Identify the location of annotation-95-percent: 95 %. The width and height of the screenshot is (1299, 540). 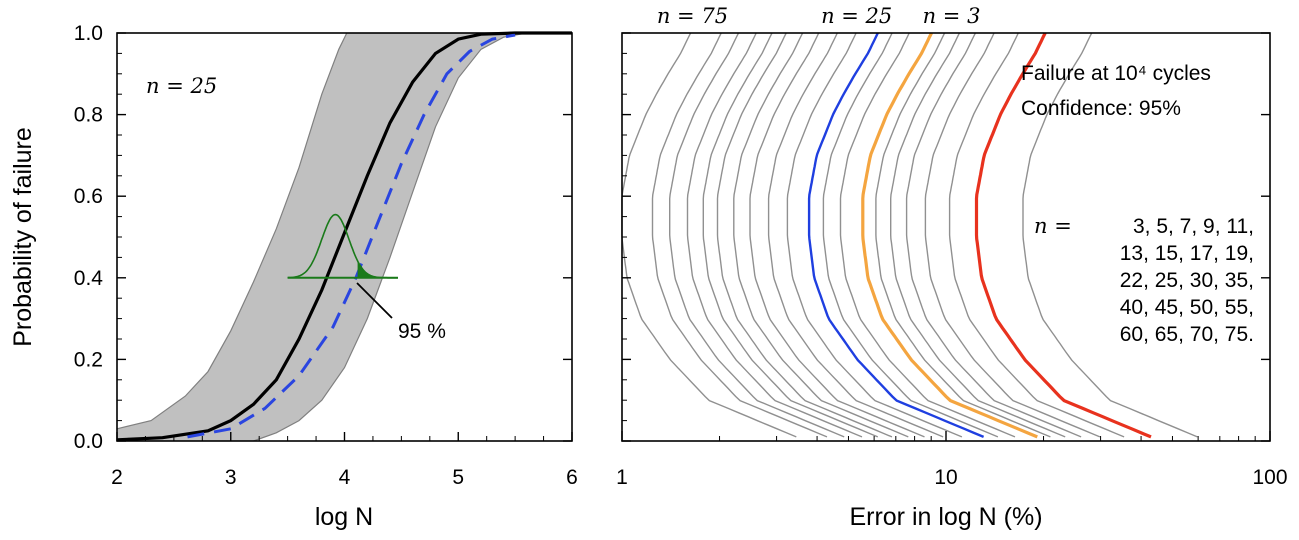
(422, 331).